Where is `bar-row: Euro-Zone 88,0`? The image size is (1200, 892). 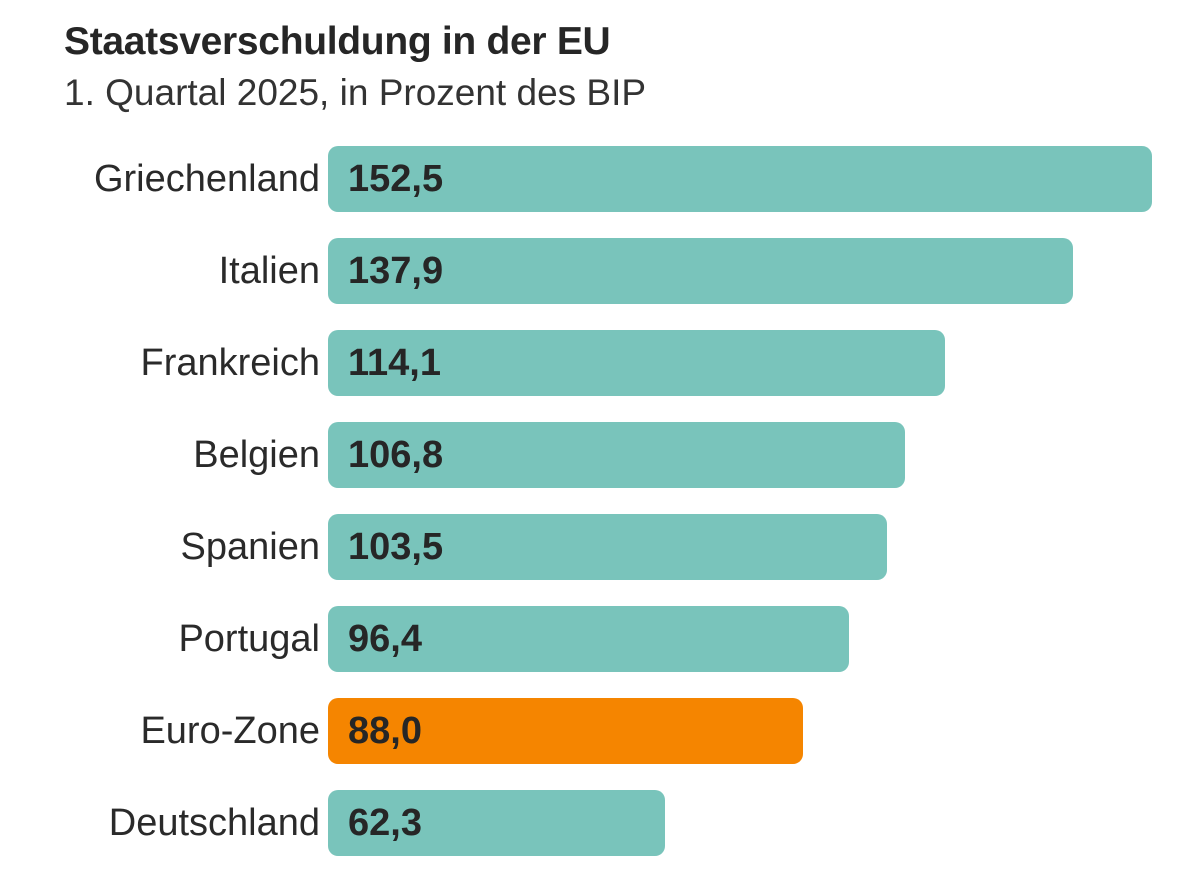
bar-row: Euro-Zone 88,0 is located at coordinates (600, 731).